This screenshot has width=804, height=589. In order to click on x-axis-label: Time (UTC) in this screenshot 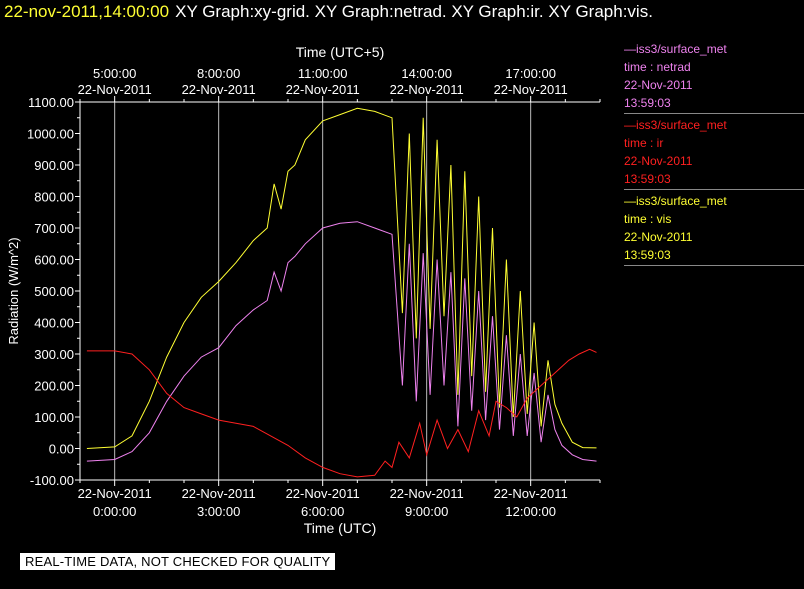, I will do `click(340, 528)`.